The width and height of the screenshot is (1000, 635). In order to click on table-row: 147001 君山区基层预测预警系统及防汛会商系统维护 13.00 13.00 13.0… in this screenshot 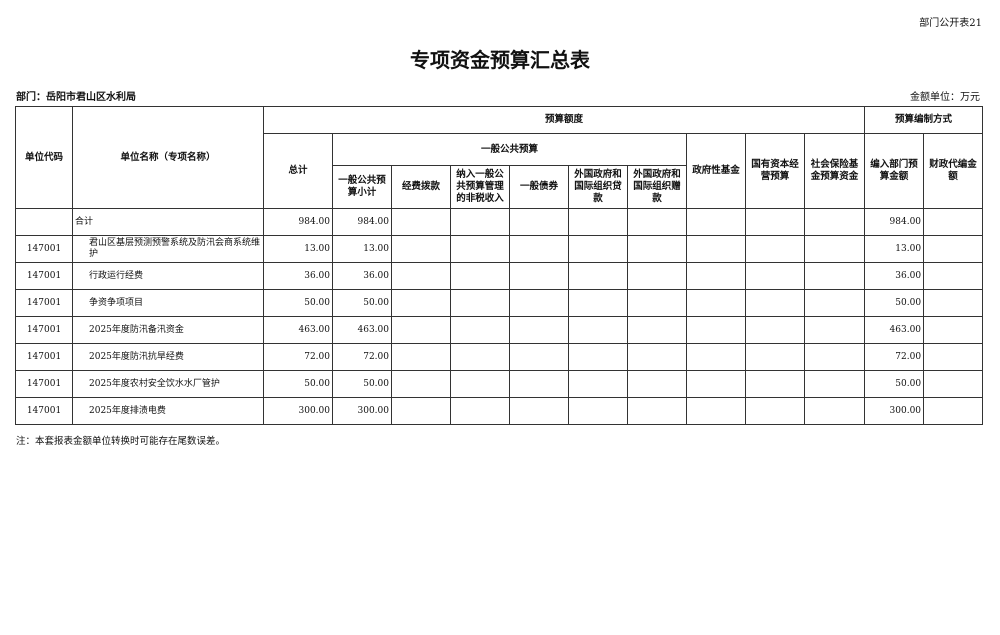, I will do `click(499, 249)`.